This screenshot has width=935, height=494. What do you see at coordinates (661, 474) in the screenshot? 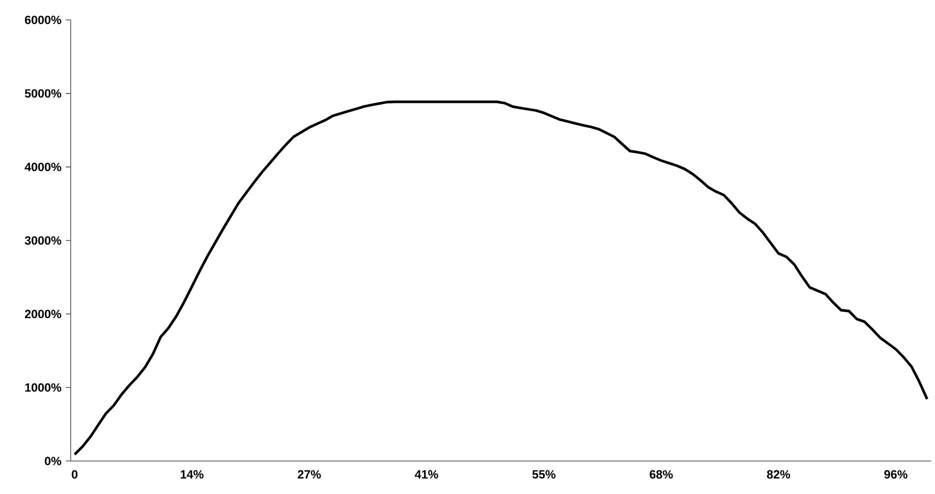
I see `x-tick-label: 68%` at bounding box center [661, 474].